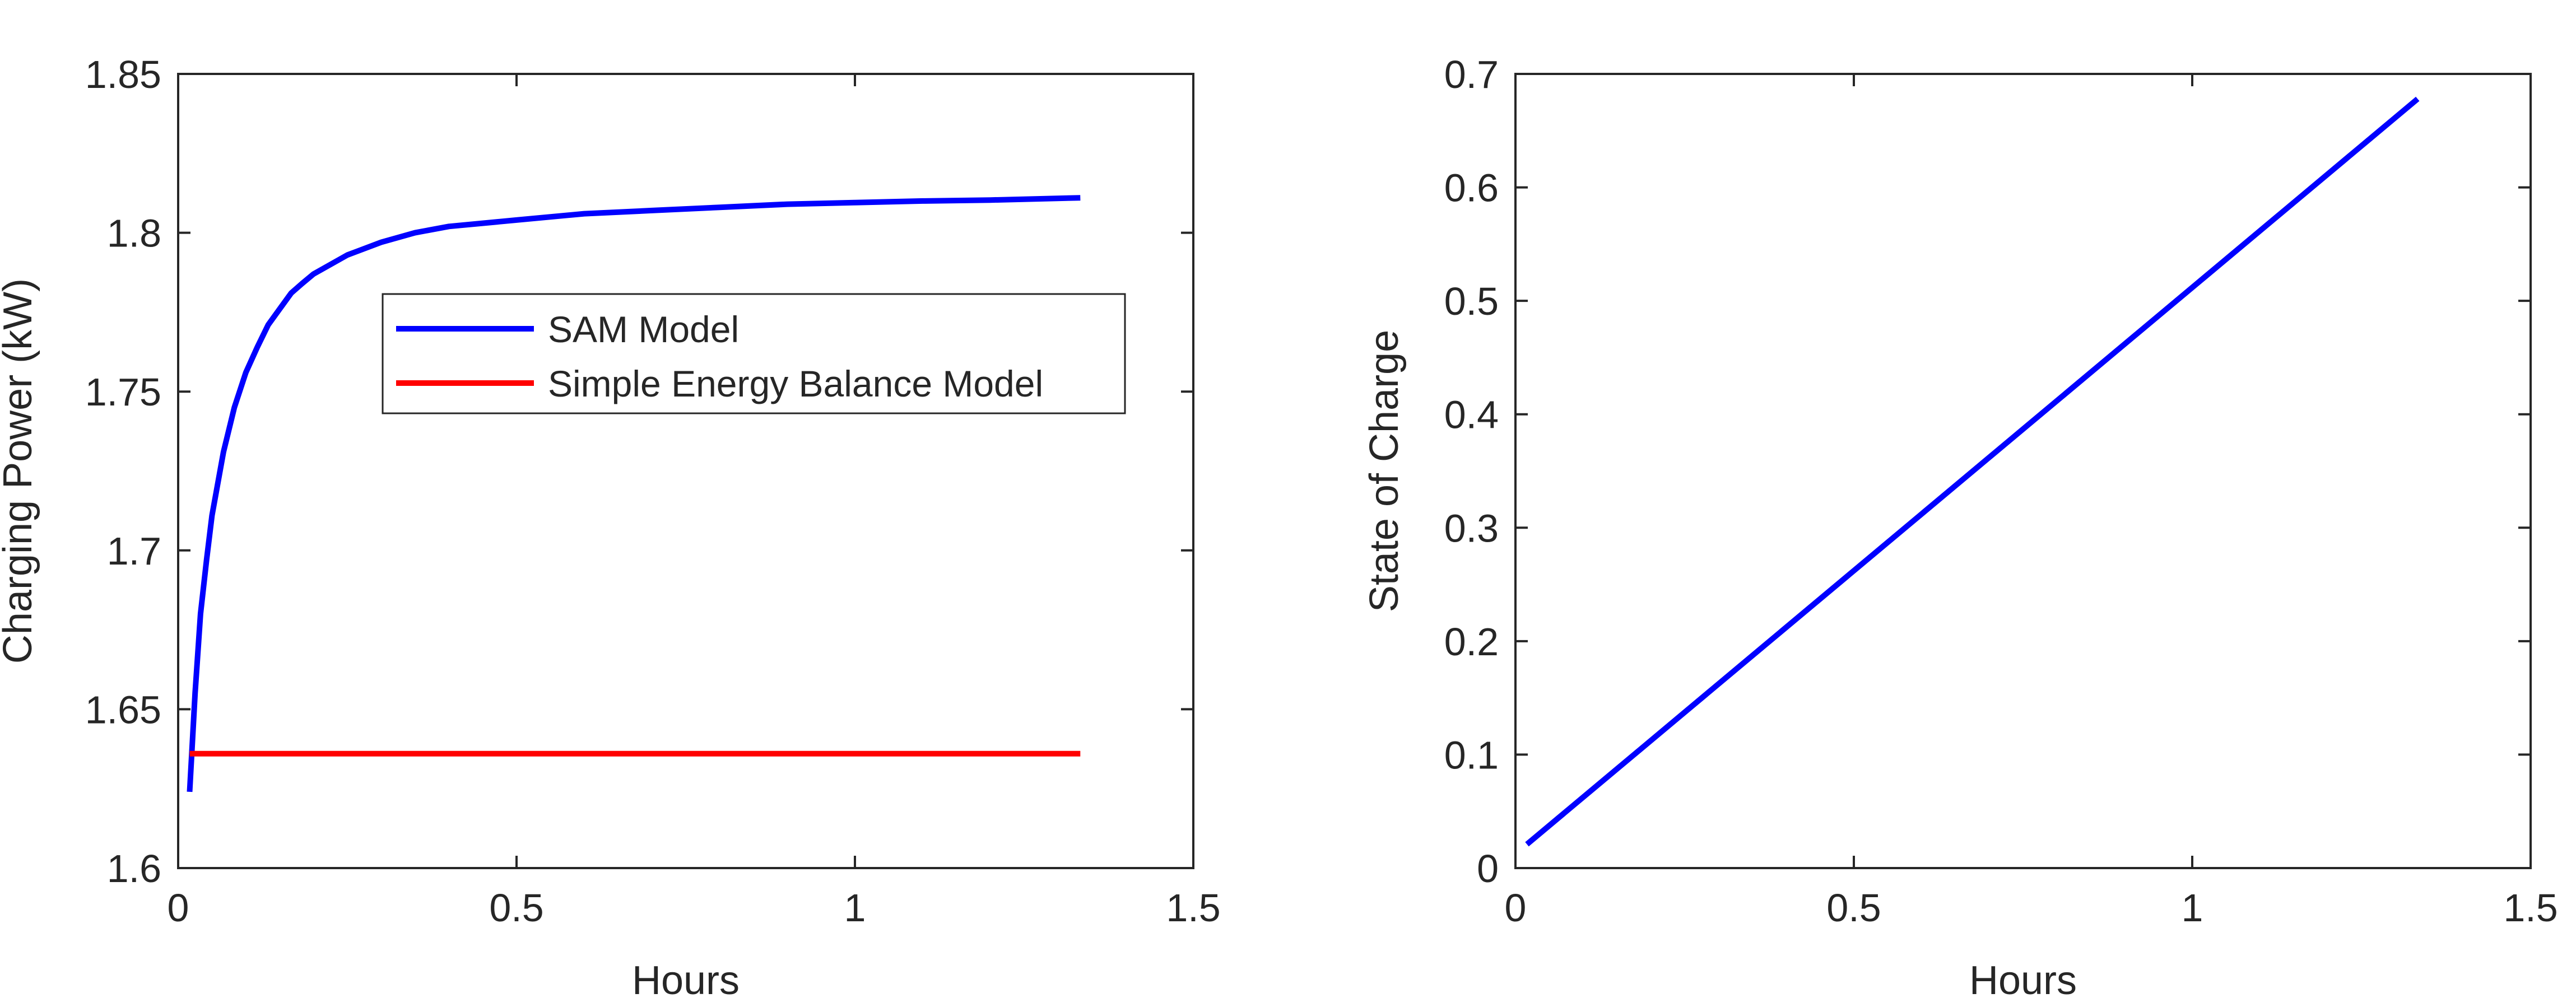 This screenshot has width=2576, height=998. I want to click on y-tick-label: 1.85, so click(123, 74).